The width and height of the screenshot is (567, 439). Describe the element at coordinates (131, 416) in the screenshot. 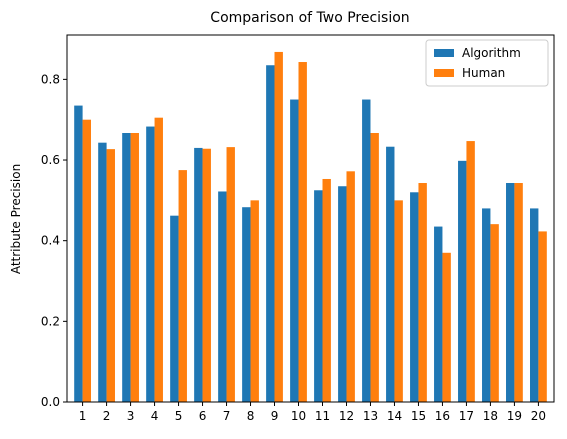

I see `x-tick-label: 3` at that location.